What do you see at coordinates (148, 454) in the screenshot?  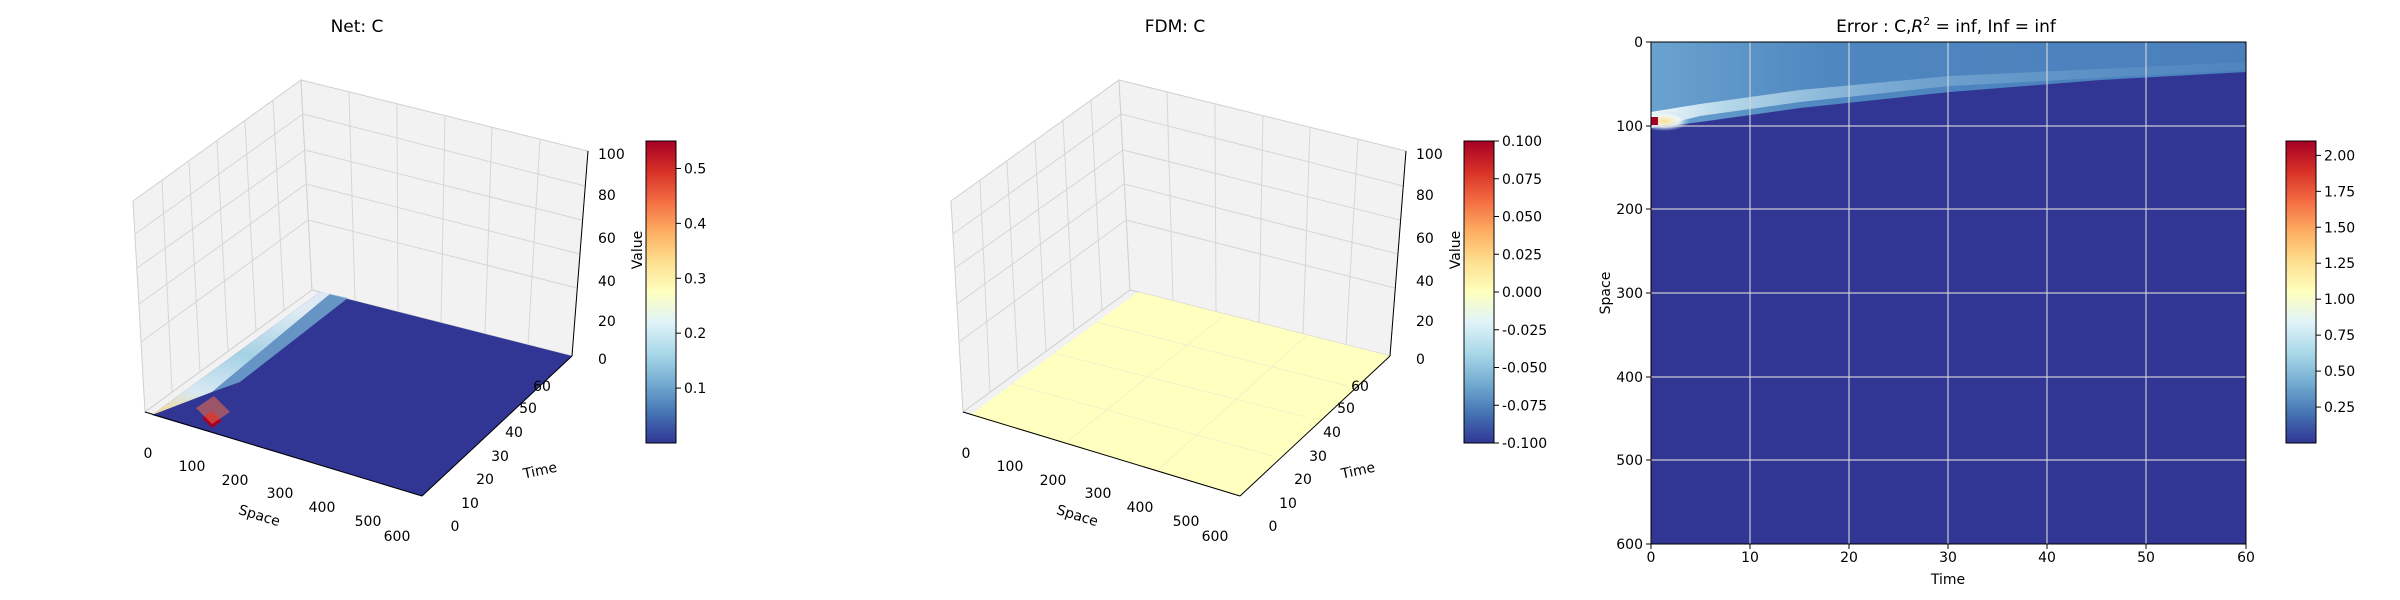 I see `net-x-tick: 0` at bounding box center [148, 454].